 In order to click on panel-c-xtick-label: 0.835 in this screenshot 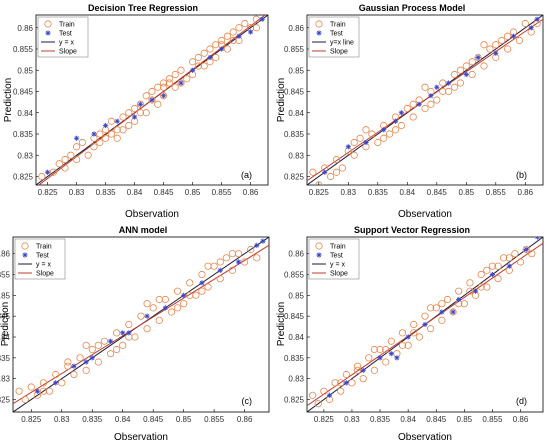, I will do `click(92, 419)`.